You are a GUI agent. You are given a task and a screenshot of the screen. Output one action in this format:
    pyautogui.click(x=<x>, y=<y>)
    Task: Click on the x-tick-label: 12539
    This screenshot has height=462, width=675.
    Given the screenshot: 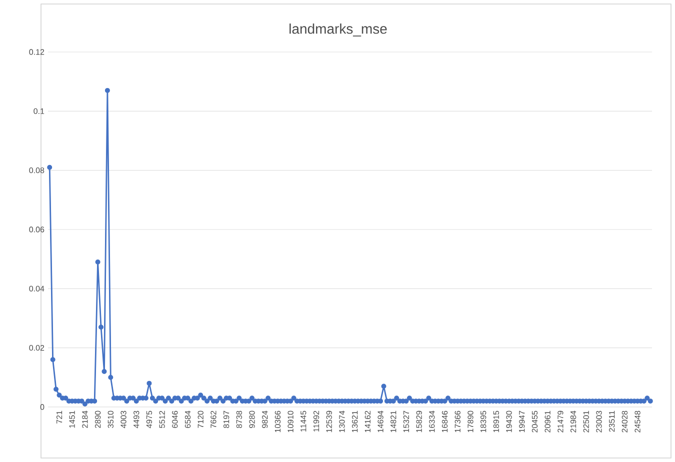 What is the action you would take?
    pyautogui.click(x=329, y=421)
    